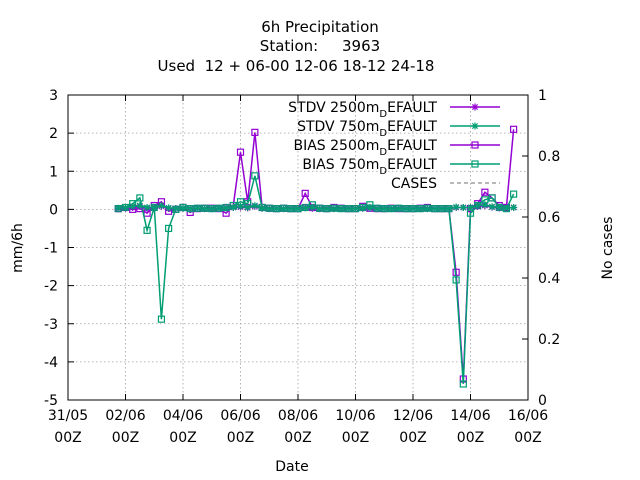  Describe the element at coordinates (298, 416) in the screenshot. I see `x-tick-label-date: 08/06` at that location.